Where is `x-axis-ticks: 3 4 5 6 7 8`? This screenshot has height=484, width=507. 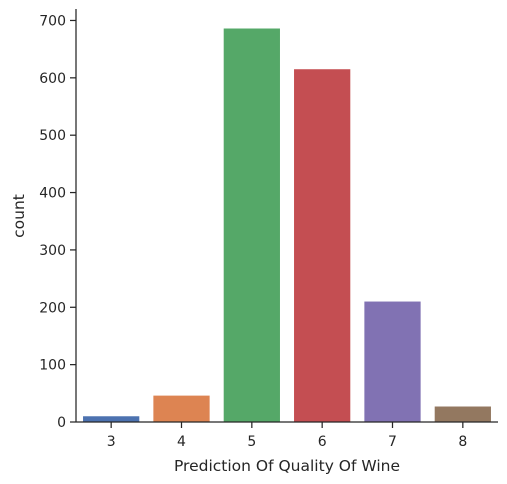 x-axis-ticks: 3 4 5 6 7 8 is located at coordinates (287, 436).